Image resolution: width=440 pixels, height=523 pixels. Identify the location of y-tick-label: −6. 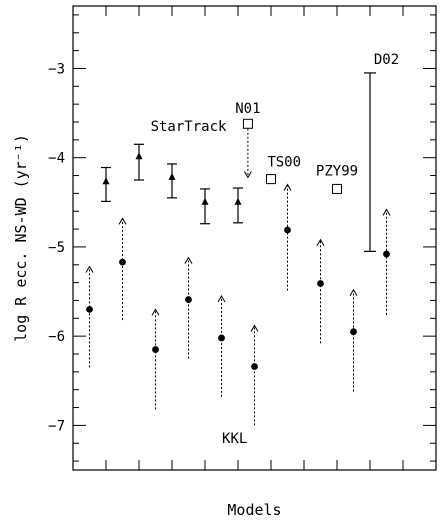
(56, 337).